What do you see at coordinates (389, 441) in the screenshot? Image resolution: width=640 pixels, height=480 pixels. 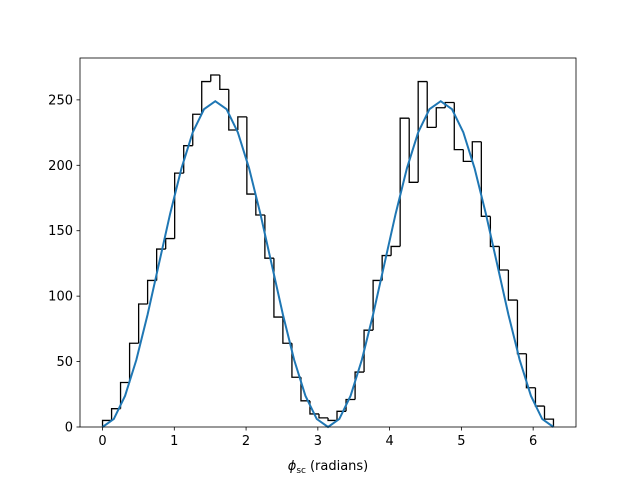 I see `x-tick-label: 4` at bounding box center [389, 441].